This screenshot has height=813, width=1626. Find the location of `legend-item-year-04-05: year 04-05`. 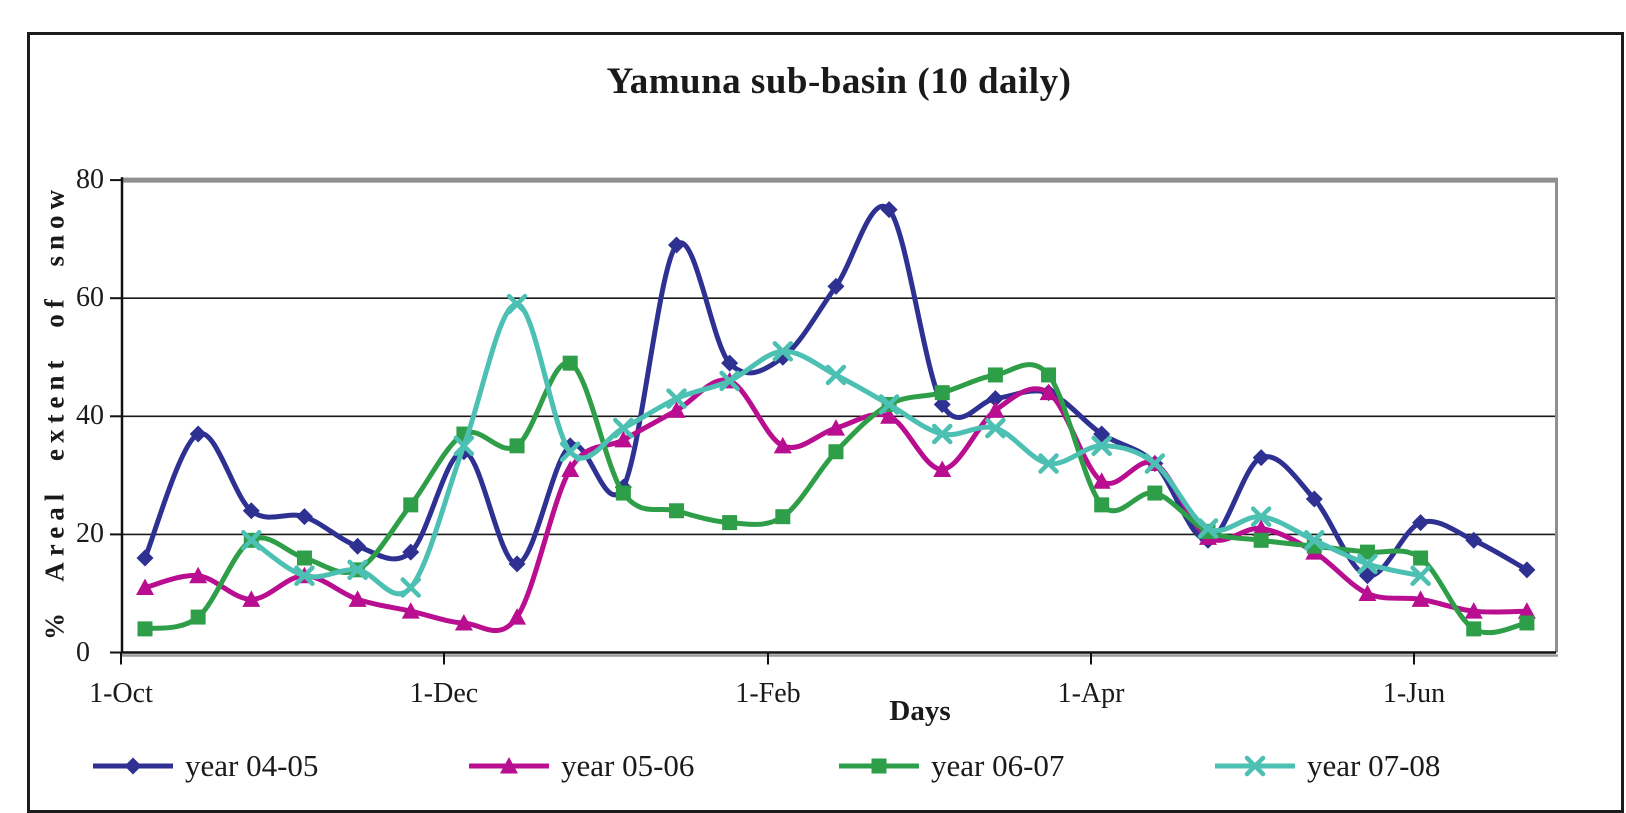

legend-item-year-04-05: year 04-05 is located at coordinates (204, 766).